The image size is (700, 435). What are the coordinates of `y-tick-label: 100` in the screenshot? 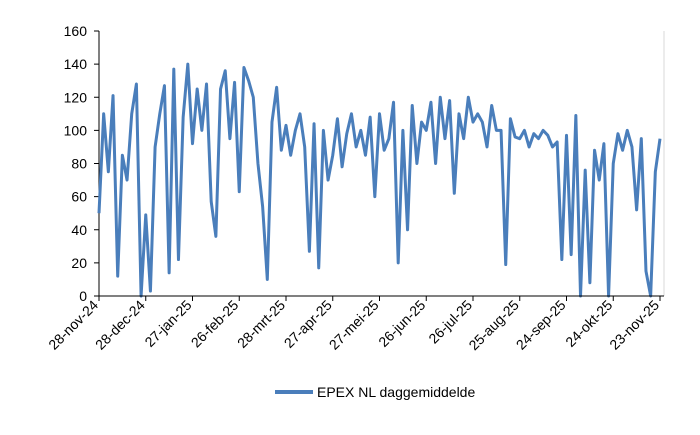 It's located at (76, 130).